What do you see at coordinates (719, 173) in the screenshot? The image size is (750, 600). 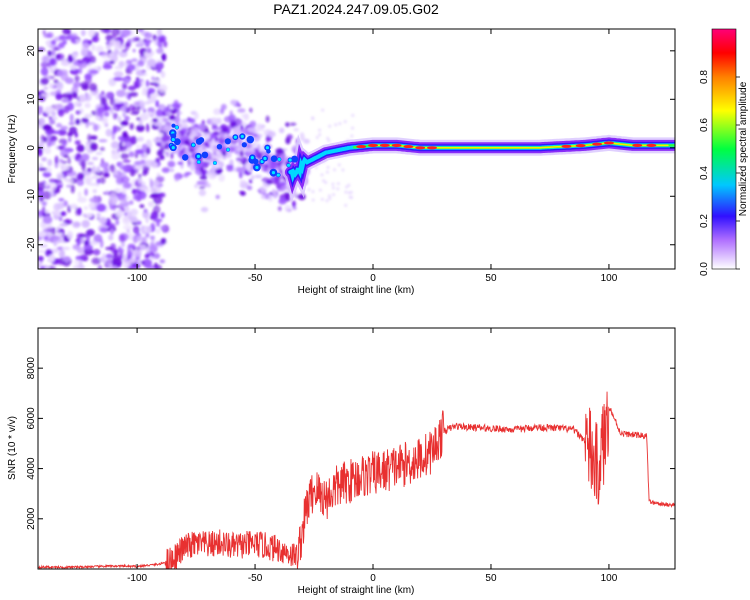 I see `colorbar-ticks: 0.0 0.2 0.4 0.6 0.8` at bounding box center [719, 173].